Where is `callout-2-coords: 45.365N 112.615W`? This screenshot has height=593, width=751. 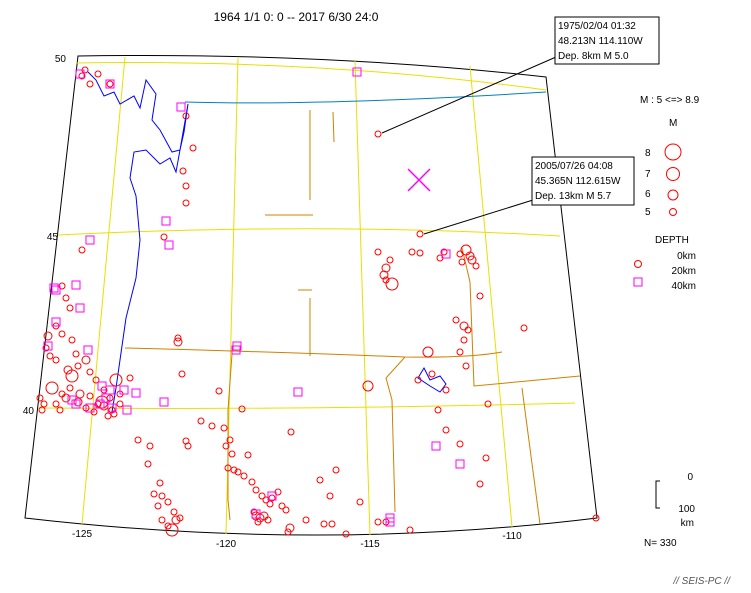 callout-2-coords: 45.365N 112.615W is located at coordinates (578, 181).